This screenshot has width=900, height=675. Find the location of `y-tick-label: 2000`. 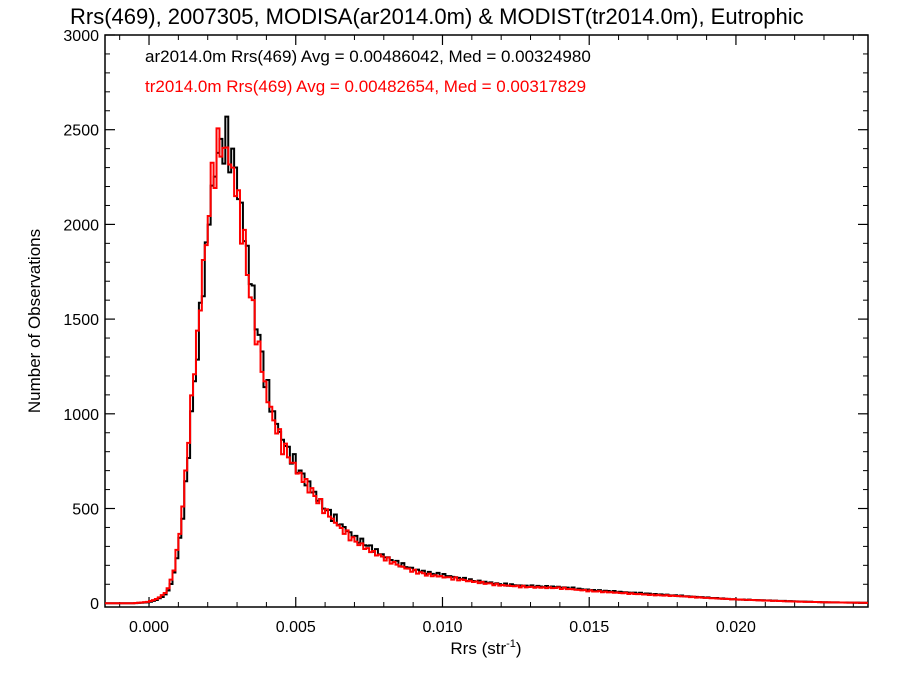

y-tick-label: 2000 is located at coordinates (81, 225).